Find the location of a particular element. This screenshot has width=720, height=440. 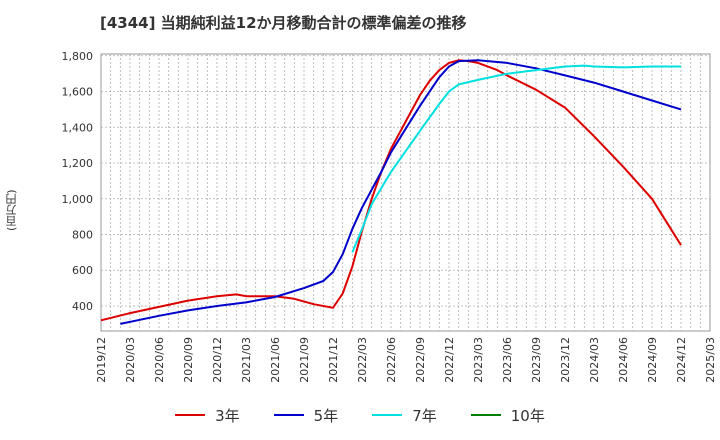

x-tick-label: 2023/03 is located at coordinates (478, 360).